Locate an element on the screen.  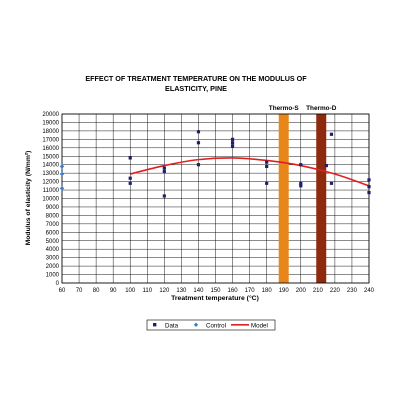
x-tick-label: 240 is located at coordinates (369, 291).